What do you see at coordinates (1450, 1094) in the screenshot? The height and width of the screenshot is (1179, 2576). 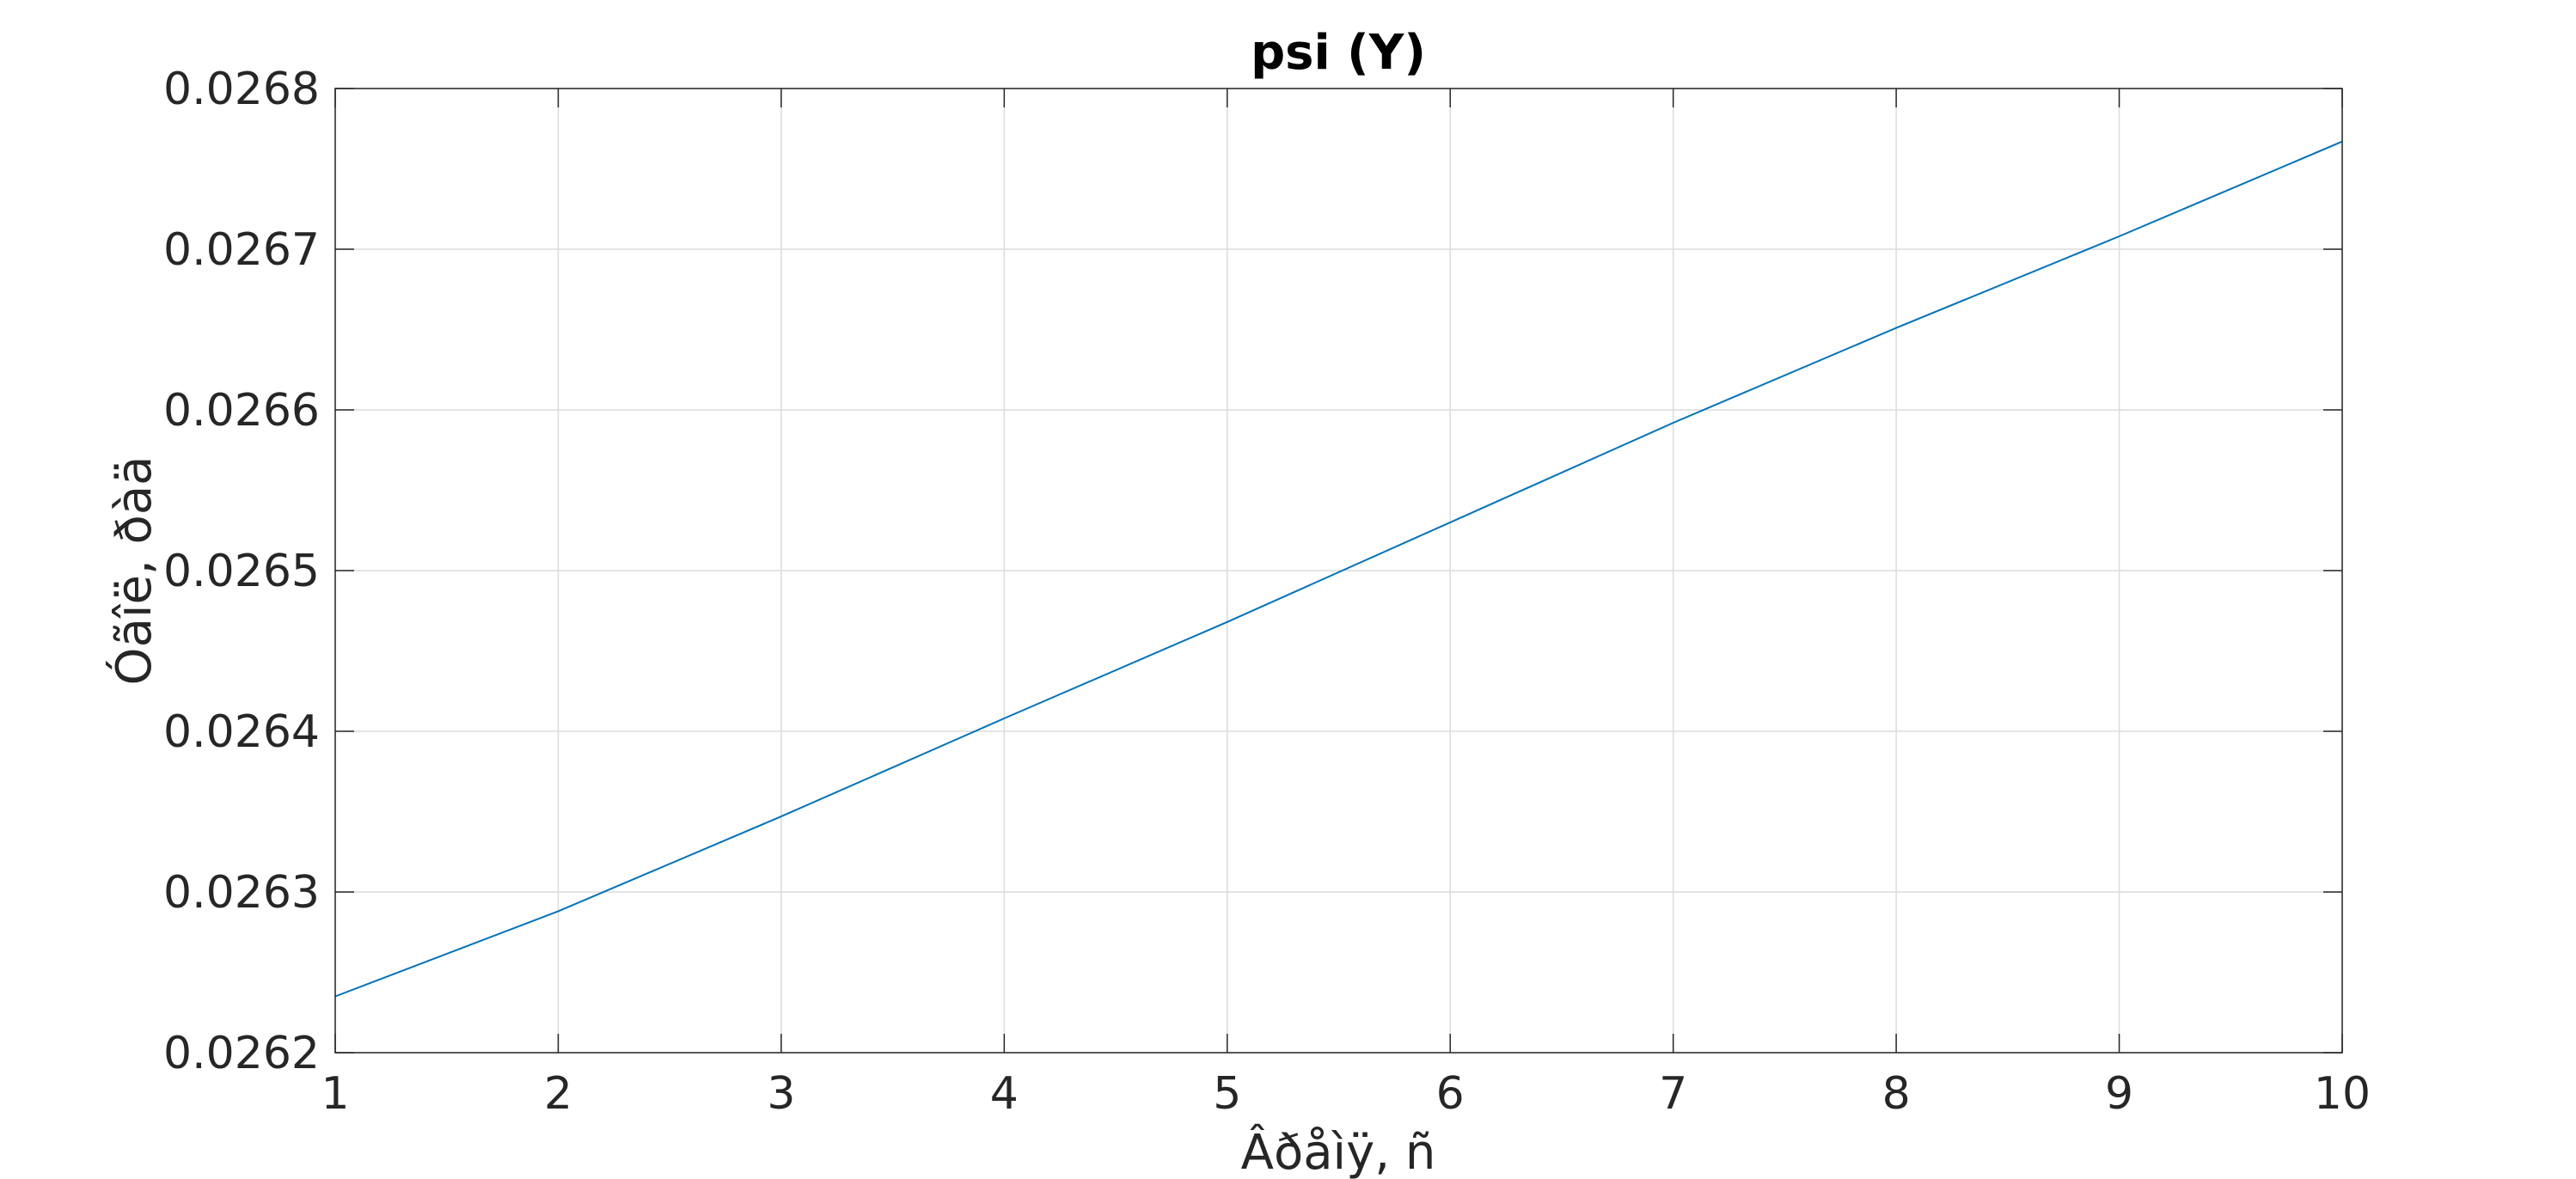 I see `x-tick-label: 6` at bounding box center [1450, 1094].